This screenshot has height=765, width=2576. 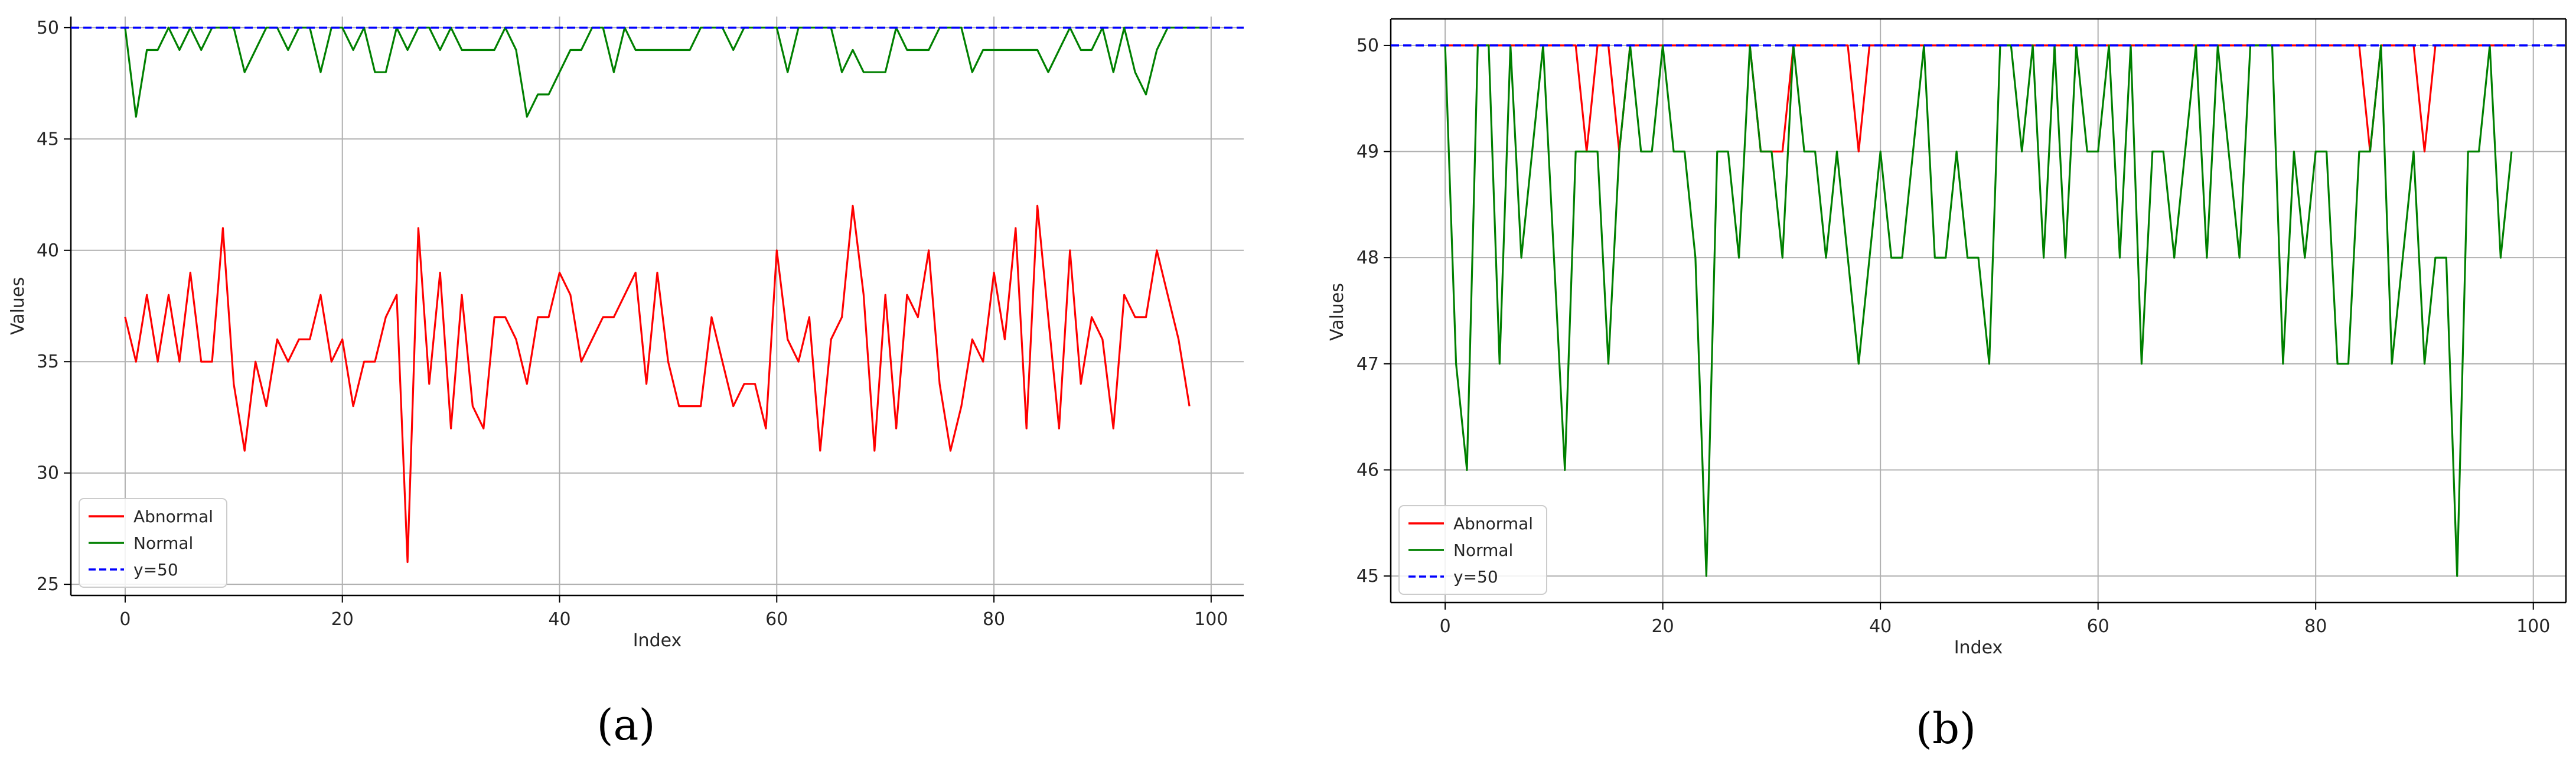 What do you see at coordinates (48, 251) in the screenshot?
I see `y-tick-label: 40` at bounding box center [48, 251].